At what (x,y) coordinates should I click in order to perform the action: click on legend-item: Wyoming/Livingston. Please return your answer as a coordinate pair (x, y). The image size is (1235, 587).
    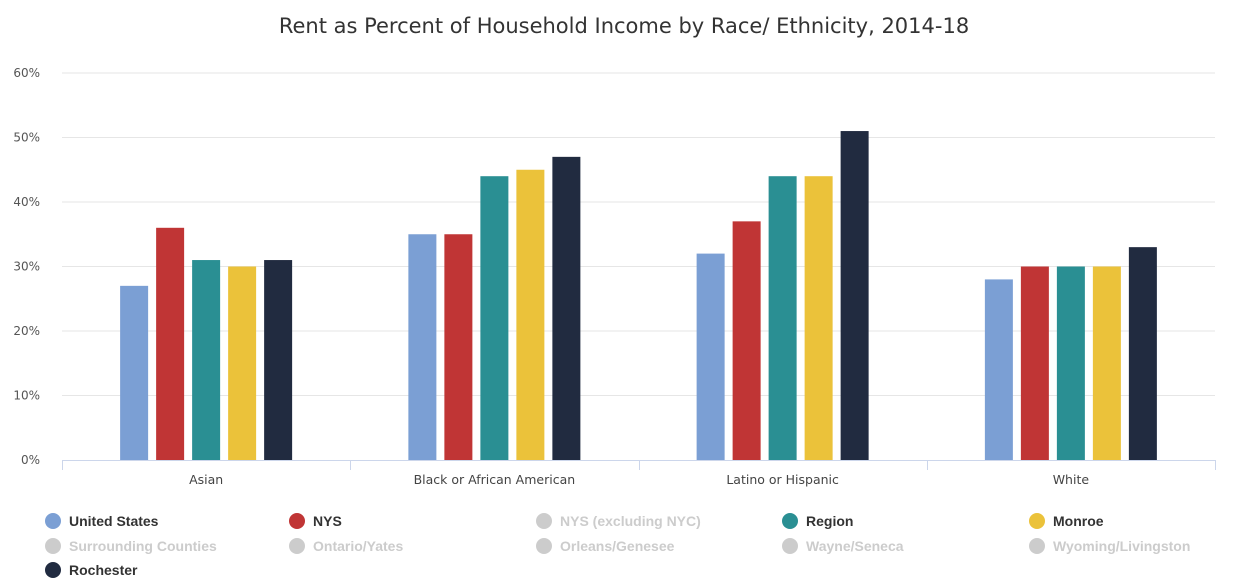
    Looking at the image, I should click on (1109, 546).